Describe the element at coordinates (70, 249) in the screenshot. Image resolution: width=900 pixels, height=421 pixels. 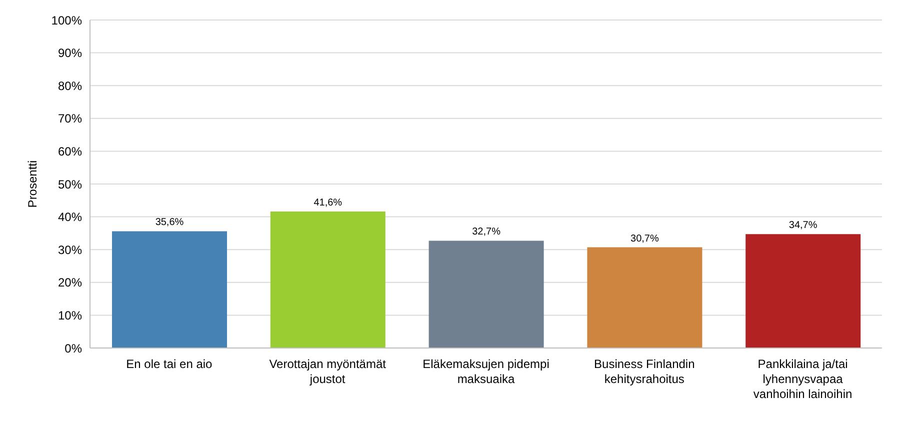
I see `y-tick-label: 30%` at that location.